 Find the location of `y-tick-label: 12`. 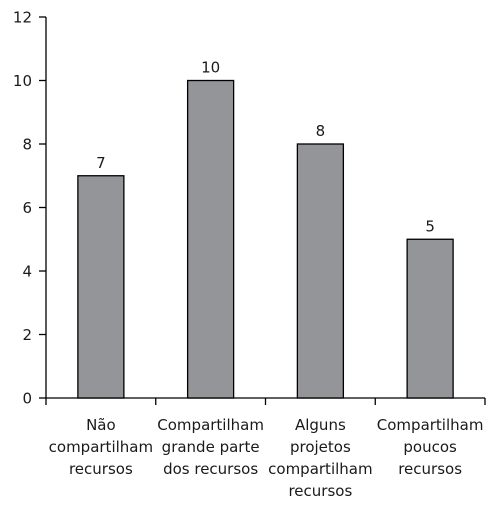

y-tick-label: 12 is located at coordinates (22, 18).